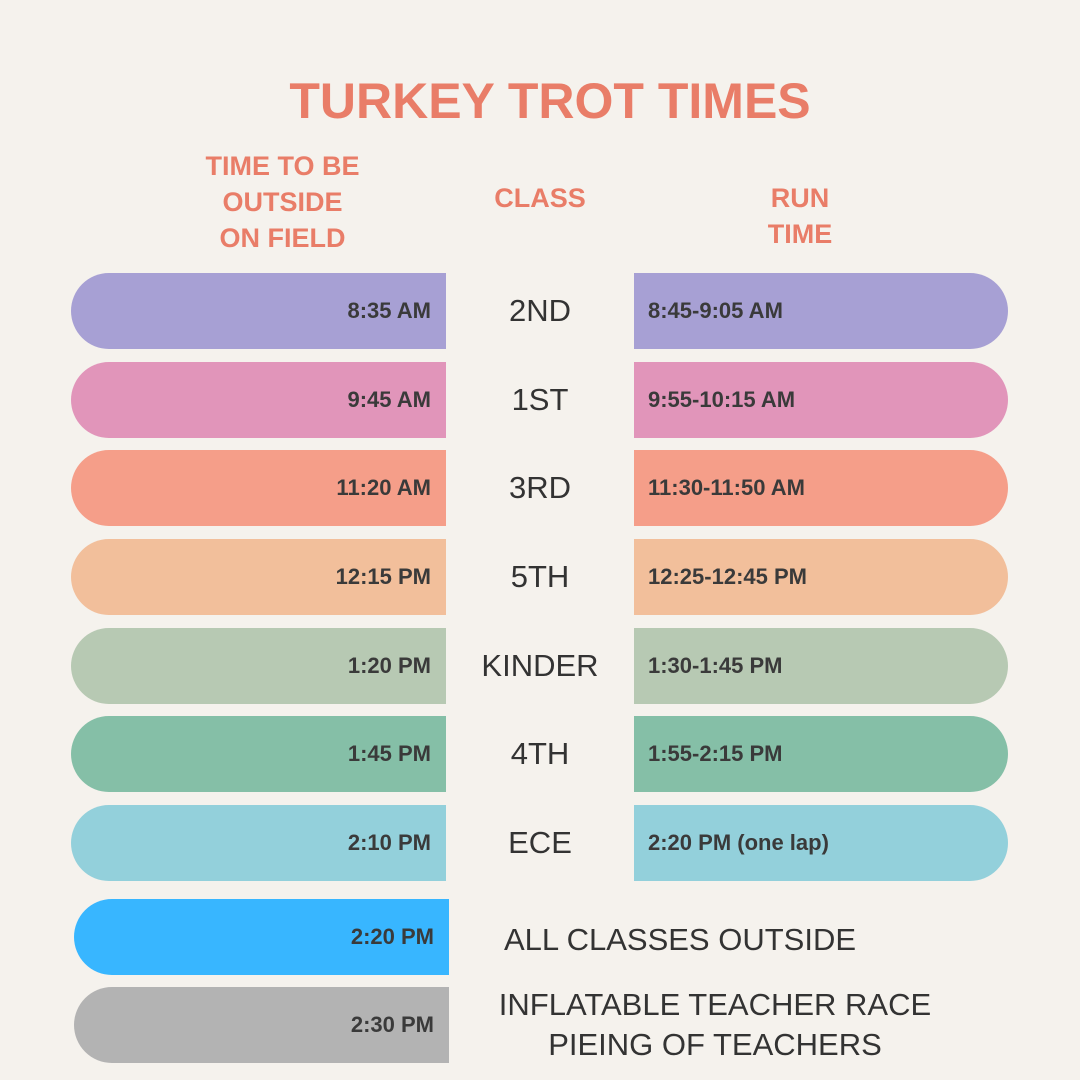 The image size is (1080, 1080). I want to click on run-time-pill: 2:20 PM (one lap), so click(821, 843).